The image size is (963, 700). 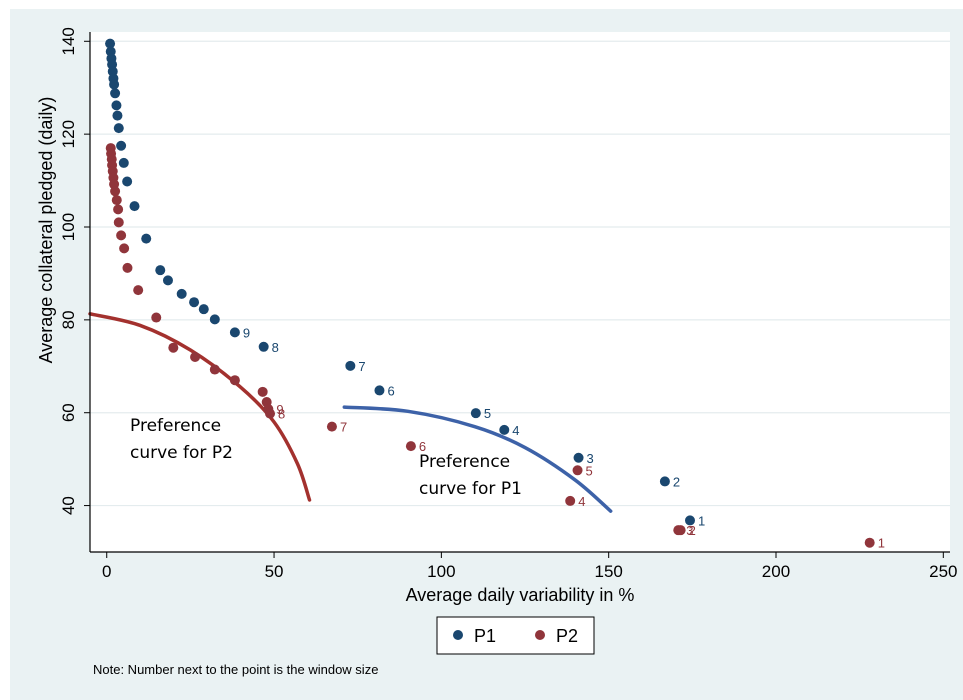 What do you see at coordinates (275, 347) in the screenshot?
I see `point-label-p1-8: 8` at bounding box center [275, 347].